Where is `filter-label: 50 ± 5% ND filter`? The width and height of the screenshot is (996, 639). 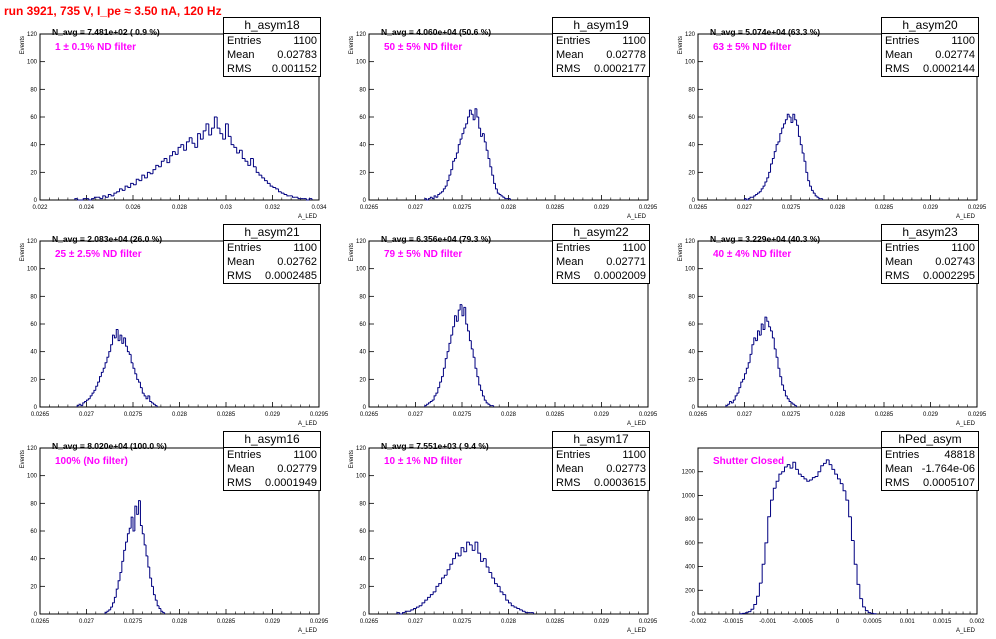 filter-label: 50 ± 5% ND filter is located at coordinates (423, 47).